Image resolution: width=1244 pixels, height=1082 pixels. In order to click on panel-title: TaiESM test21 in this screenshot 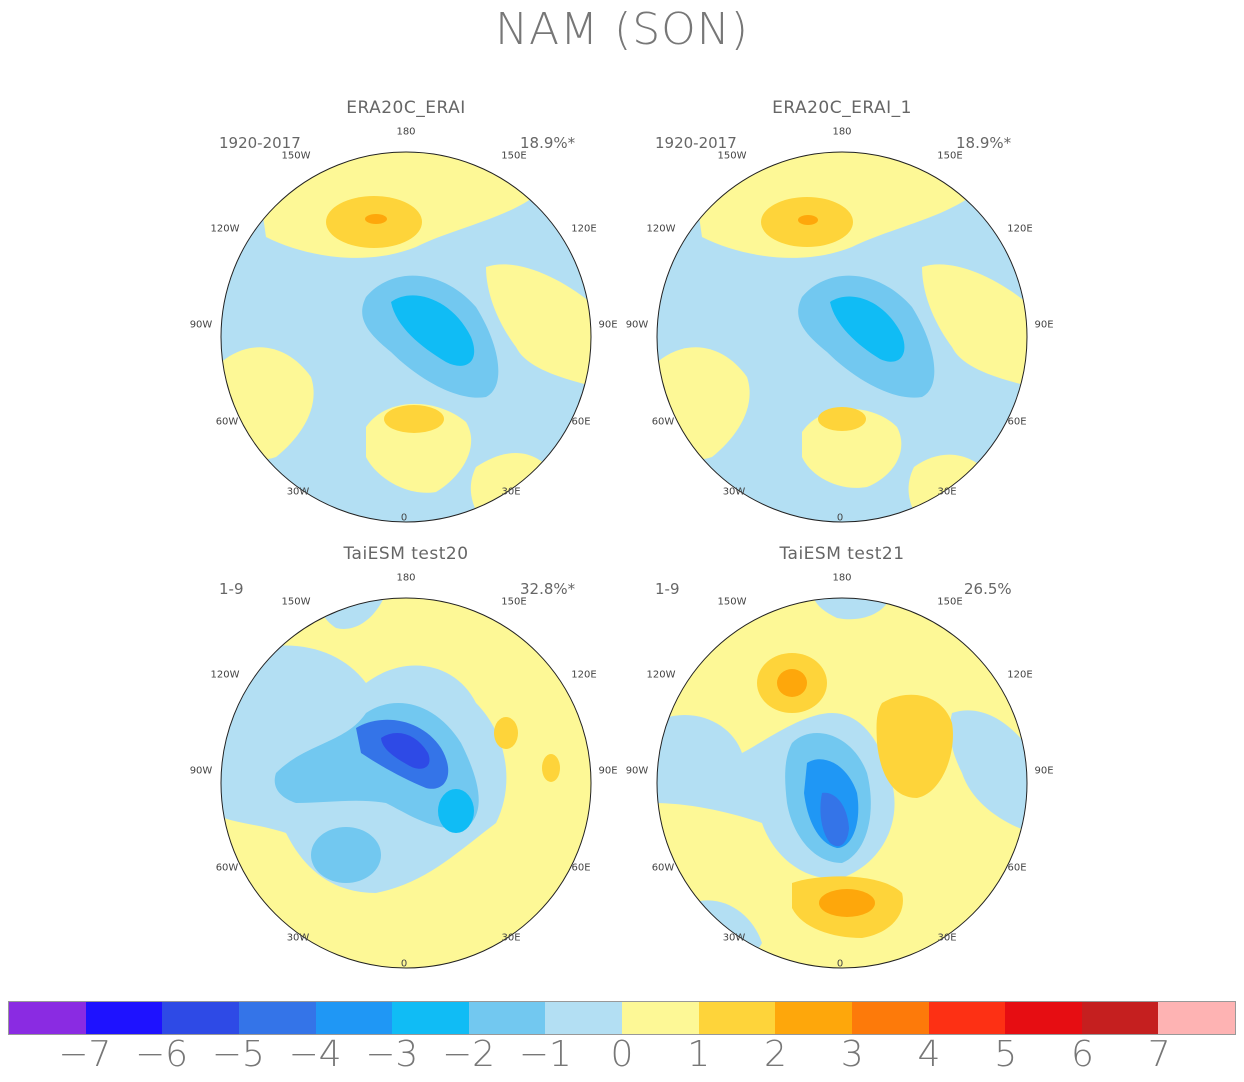, I will do `click(842, 554)`.